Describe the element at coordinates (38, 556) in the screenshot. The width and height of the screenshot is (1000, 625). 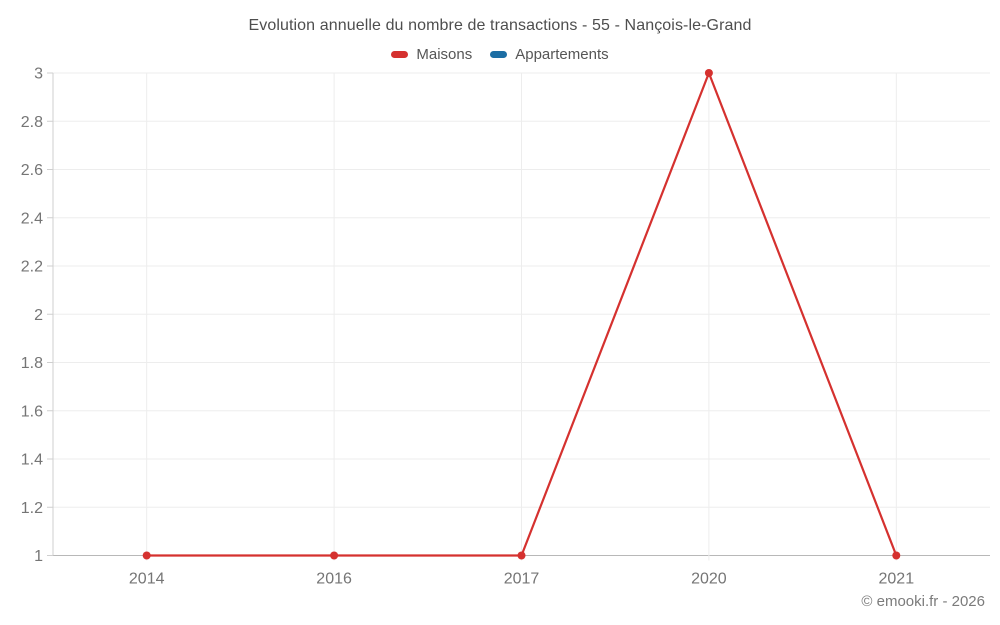
I see `y-tick-label: 1` at that location.